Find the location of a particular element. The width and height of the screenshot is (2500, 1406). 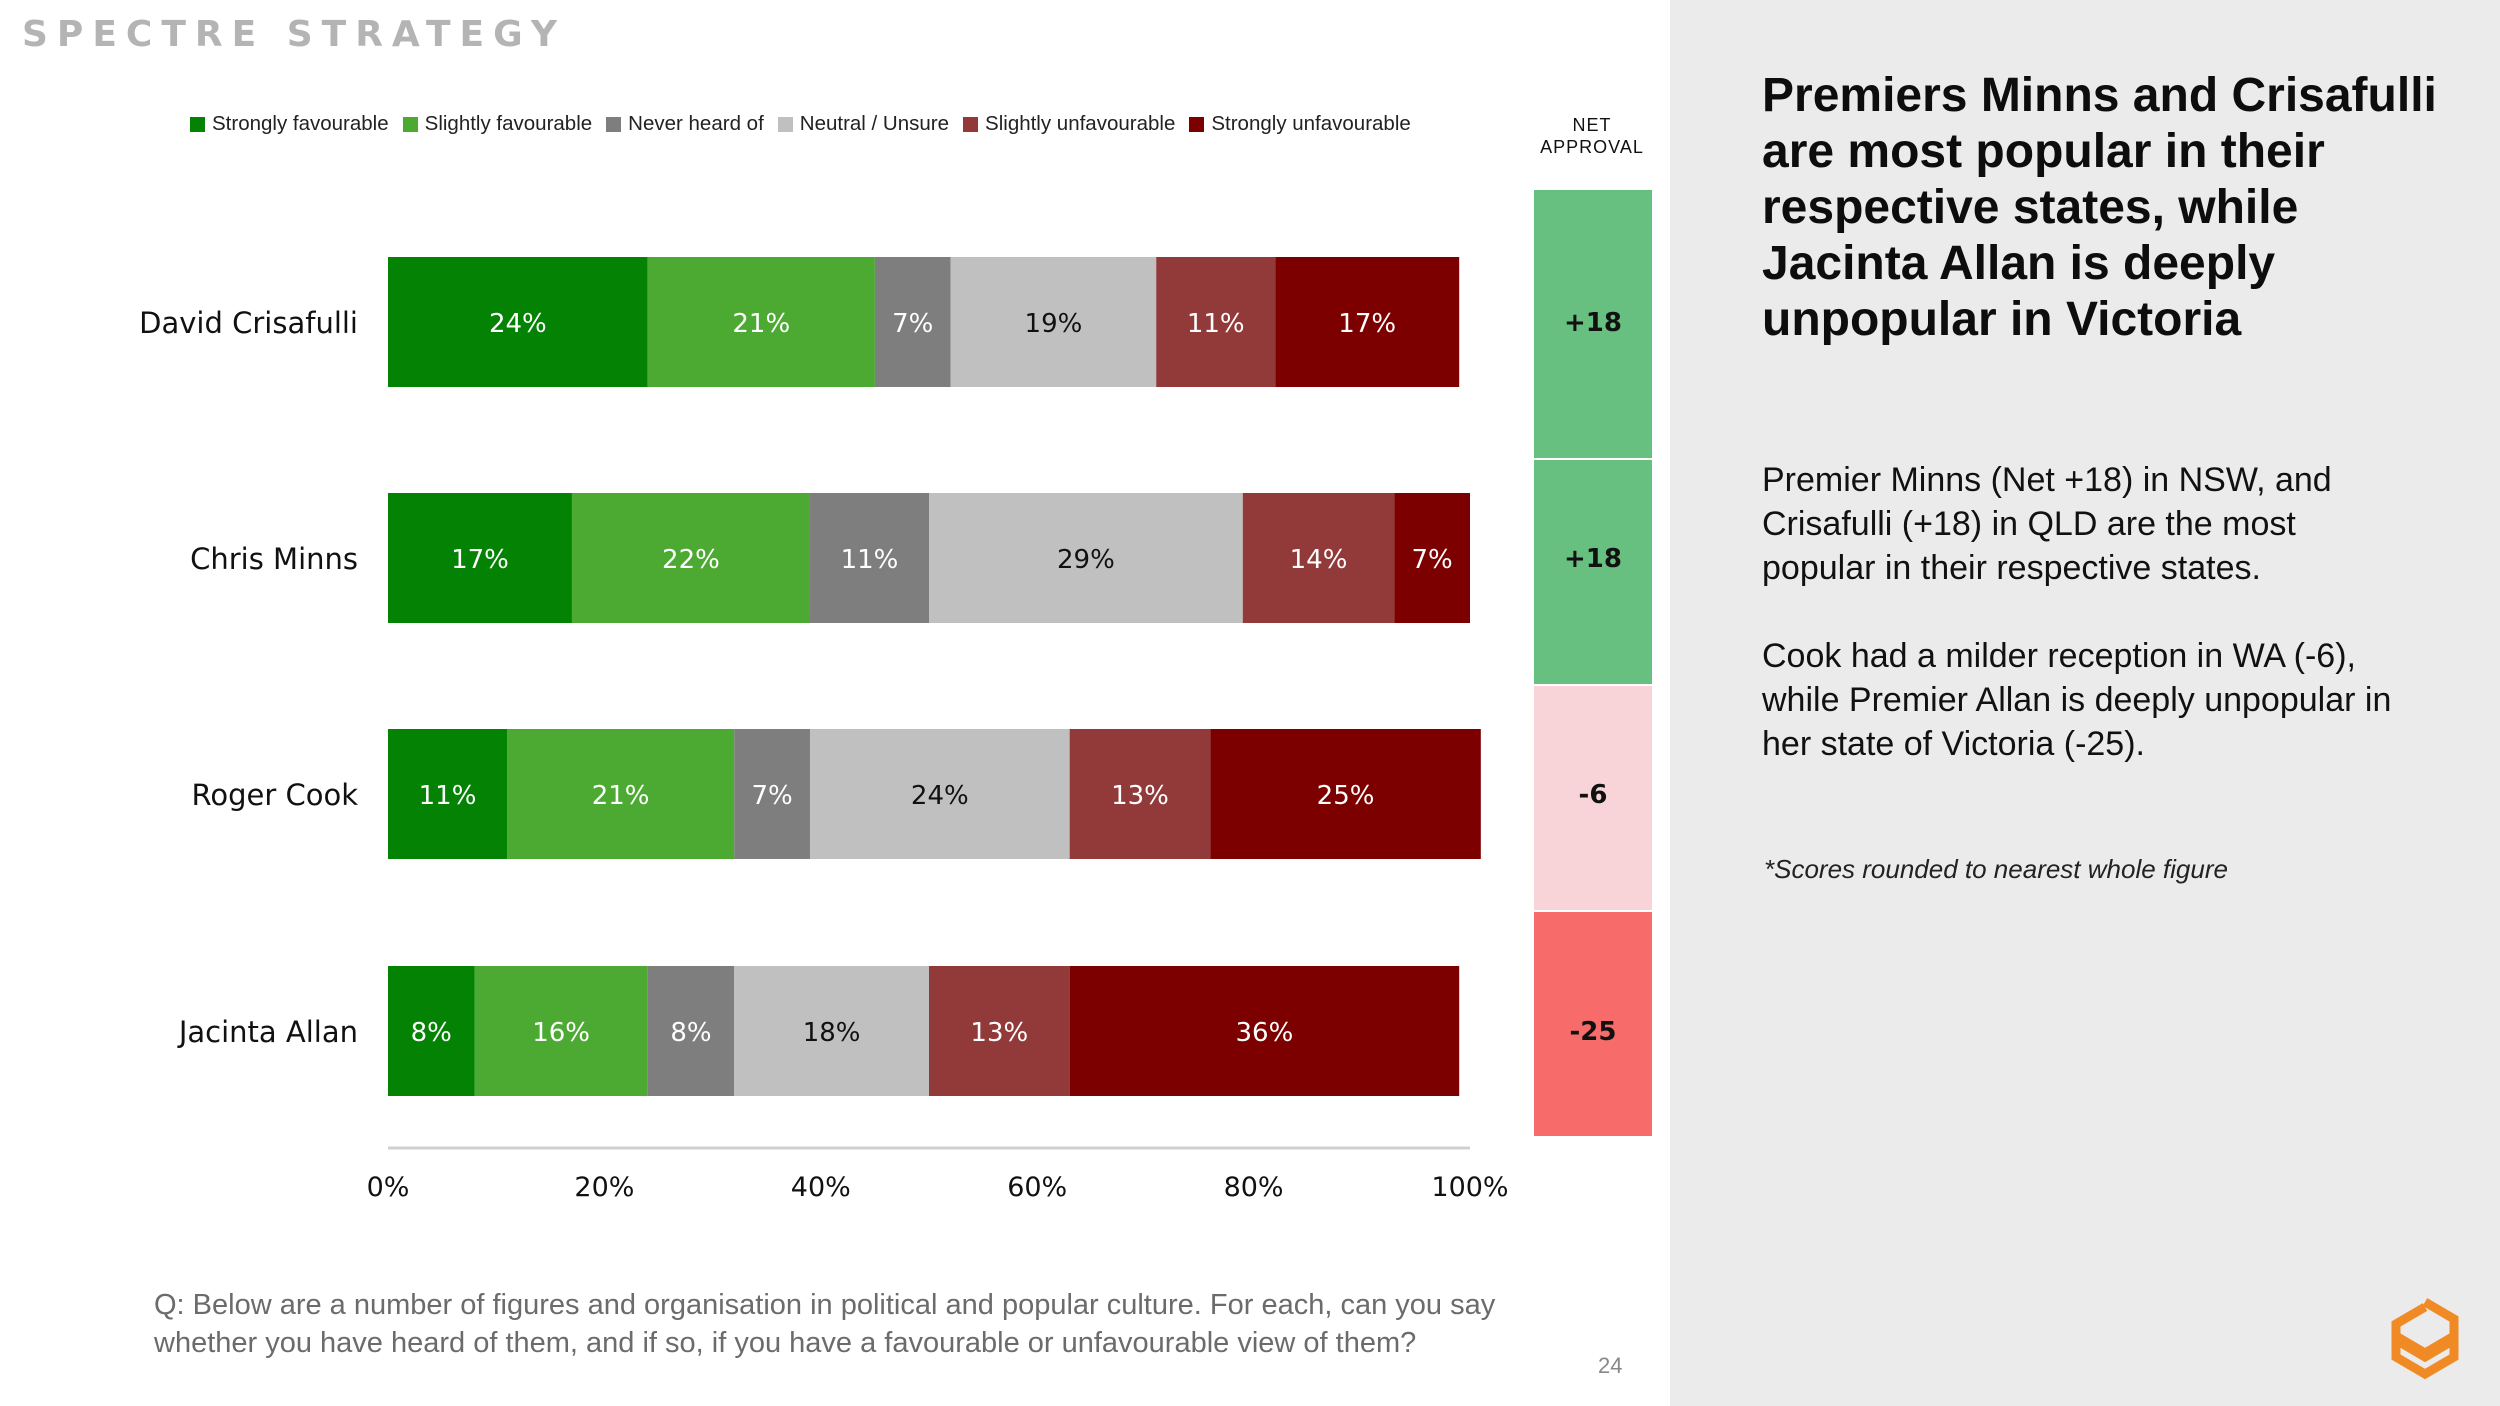

data-label: 25% is located at coordinates (1346, 796).